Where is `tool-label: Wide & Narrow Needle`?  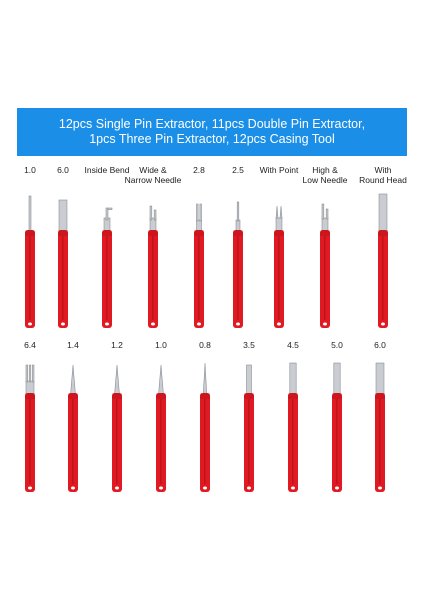 tool-label: Wide & Narrow Needle is located at coordinates (153, 175).